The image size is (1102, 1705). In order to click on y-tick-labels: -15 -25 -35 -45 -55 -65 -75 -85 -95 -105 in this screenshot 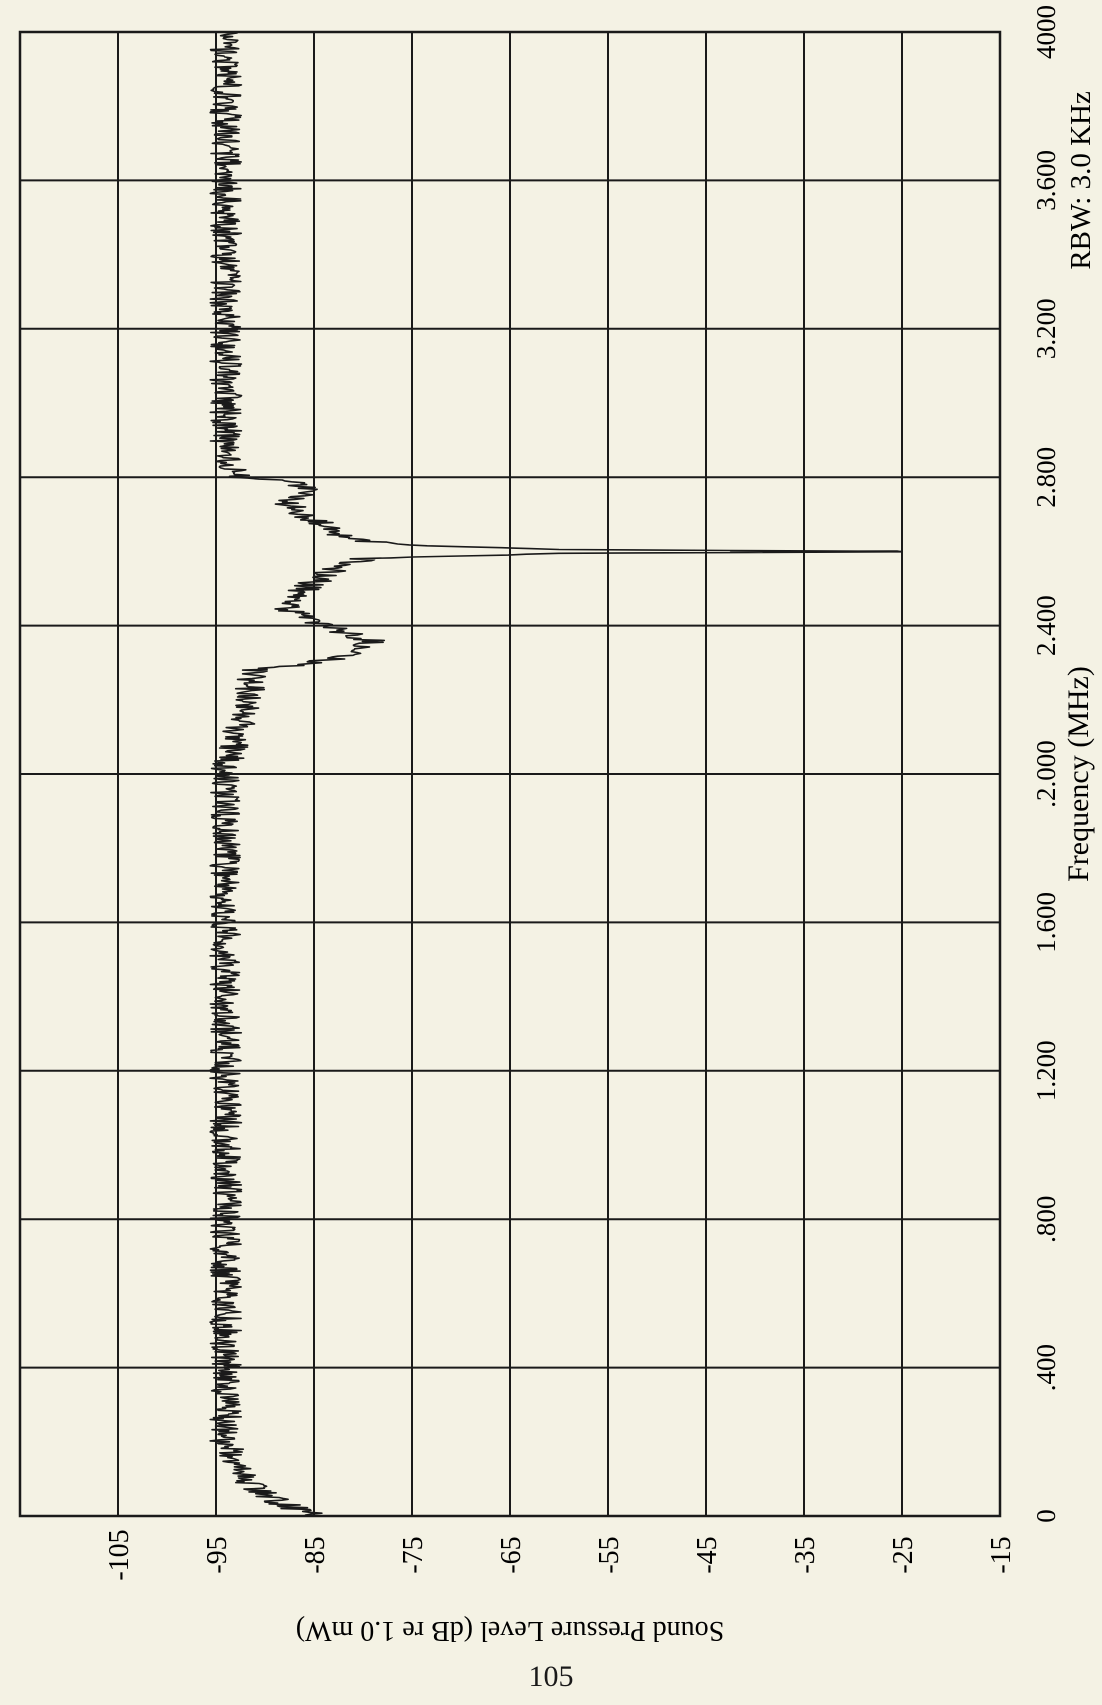, I will do `click(560, 1554)`.